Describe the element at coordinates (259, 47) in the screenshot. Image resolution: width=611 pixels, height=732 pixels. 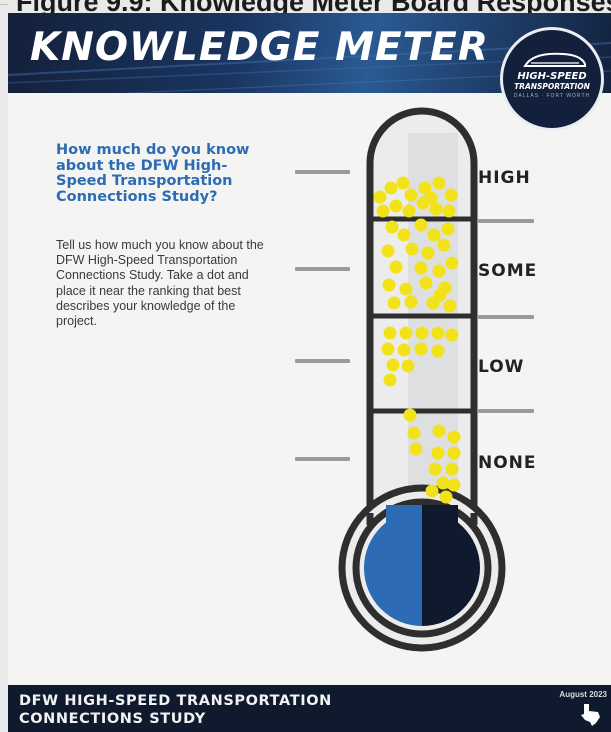
I see `header-title: KNOWLEDGE METER` at that location.